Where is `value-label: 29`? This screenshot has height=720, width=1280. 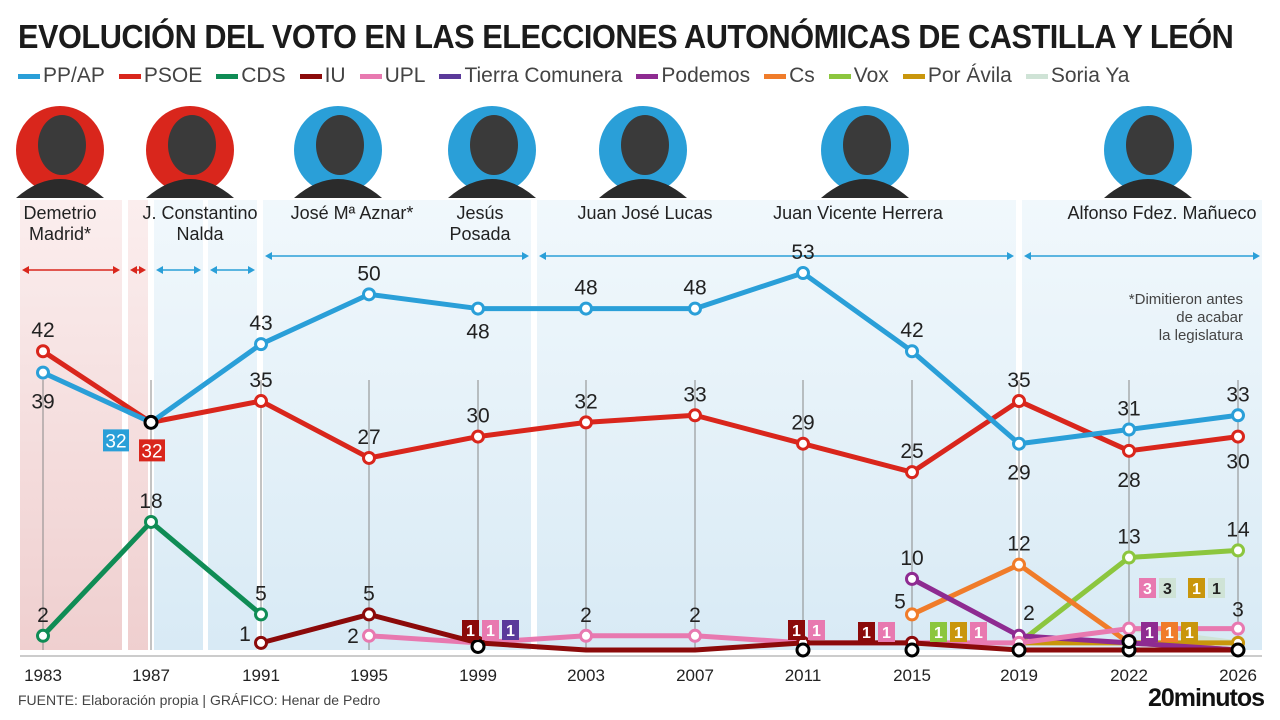
value-label: 29 is located at coordinates (1018, 473).